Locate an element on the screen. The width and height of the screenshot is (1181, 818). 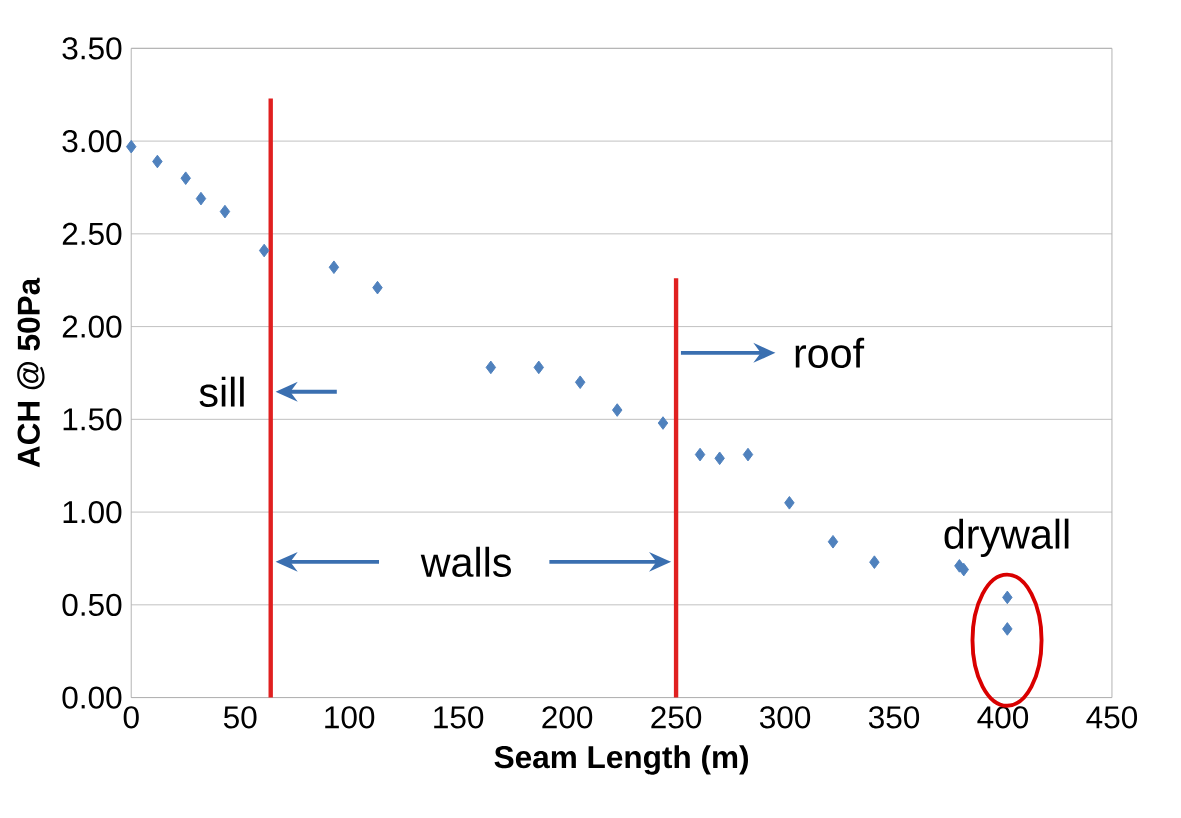
x-tick-label: 0 is located at coordinates (131, 717).